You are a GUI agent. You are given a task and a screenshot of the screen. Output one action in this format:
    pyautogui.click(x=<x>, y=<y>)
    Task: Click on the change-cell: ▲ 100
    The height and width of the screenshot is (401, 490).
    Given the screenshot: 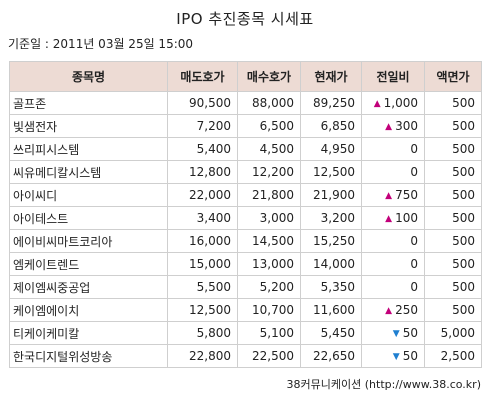 What is the action you would take?
    pyautogui.click(x=393, y=218)
    